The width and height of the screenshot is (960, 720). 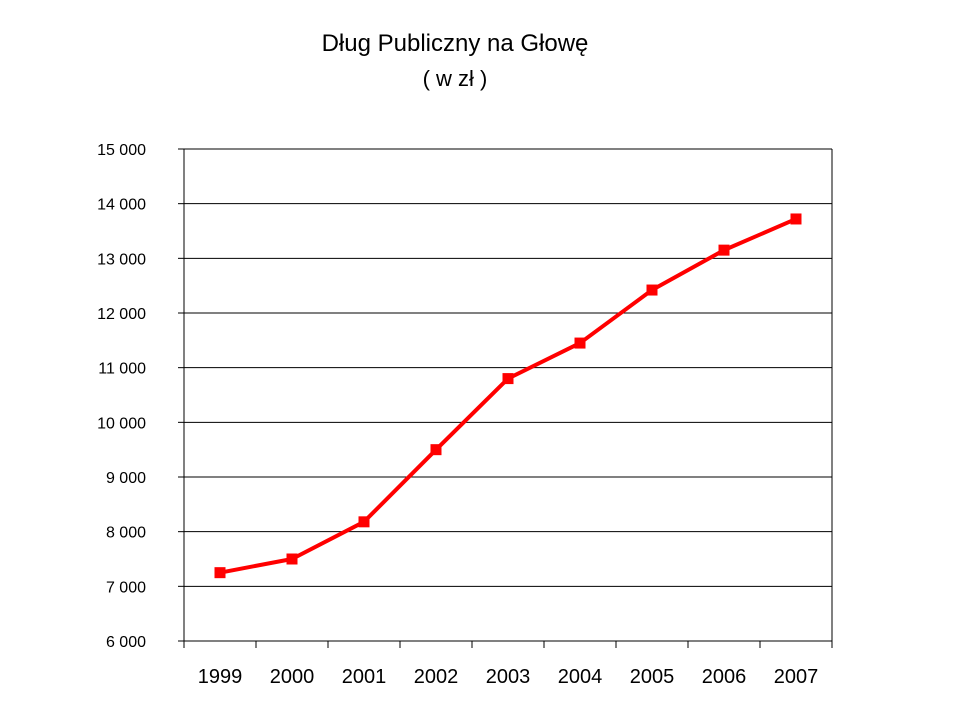 I want to click on x-tick-label: 2004, so click(x=580, y=677).